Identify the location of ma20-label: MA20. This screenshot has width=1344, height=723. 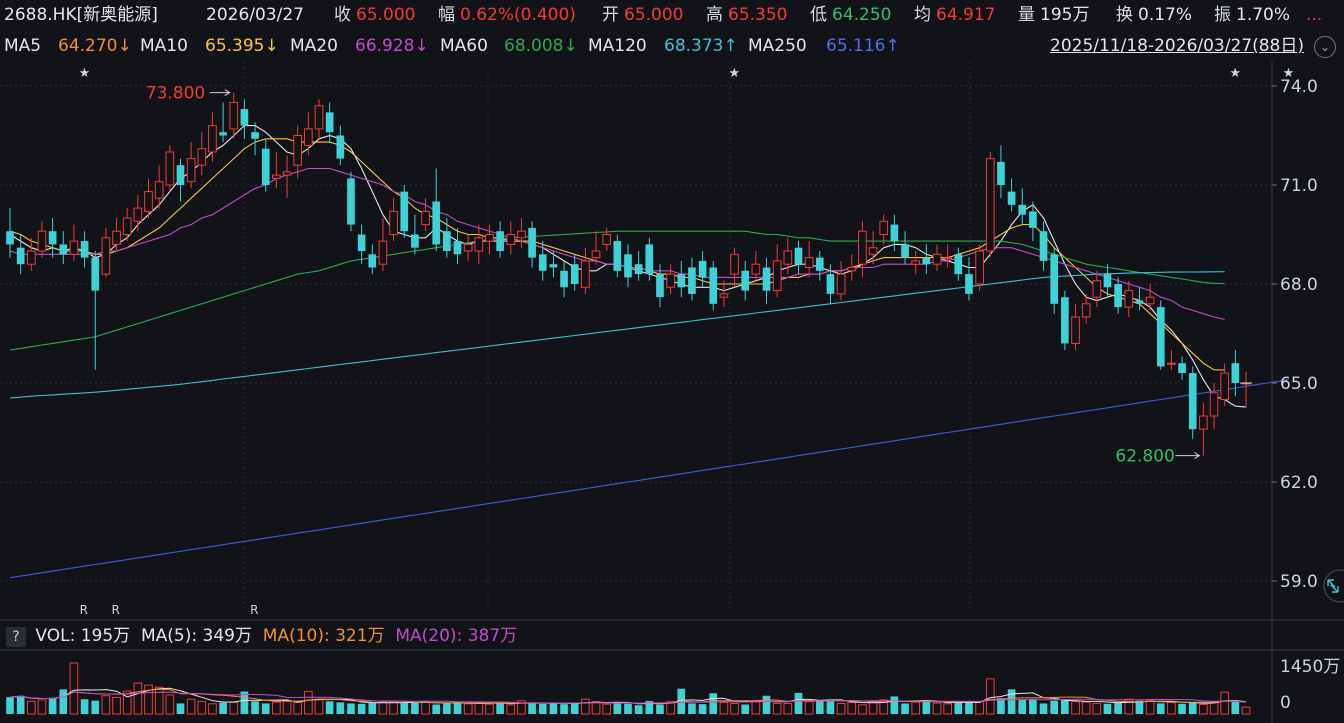
(314, 46).